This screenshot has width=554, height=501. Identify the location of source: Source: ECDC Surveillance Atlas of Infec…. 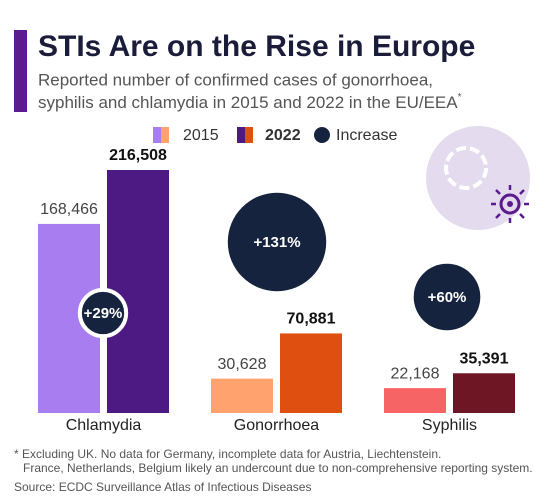
(162, 487).